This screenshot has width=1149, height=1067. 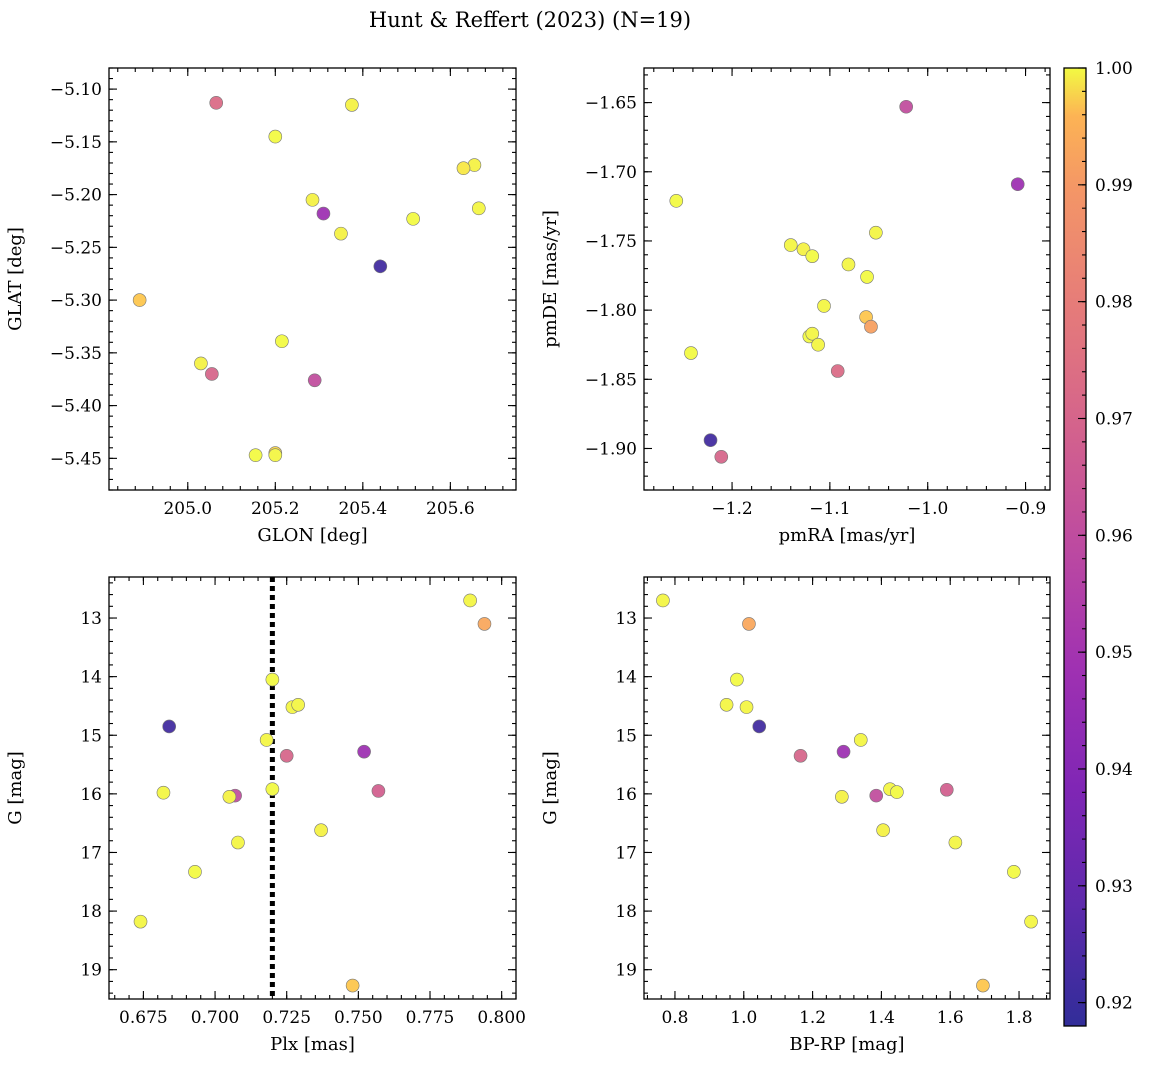 What do you see at coordinates (312, 1044) in the screenshot?
I see `x-axis-label: Plx [mas]` at bounding box center [312, 1044].